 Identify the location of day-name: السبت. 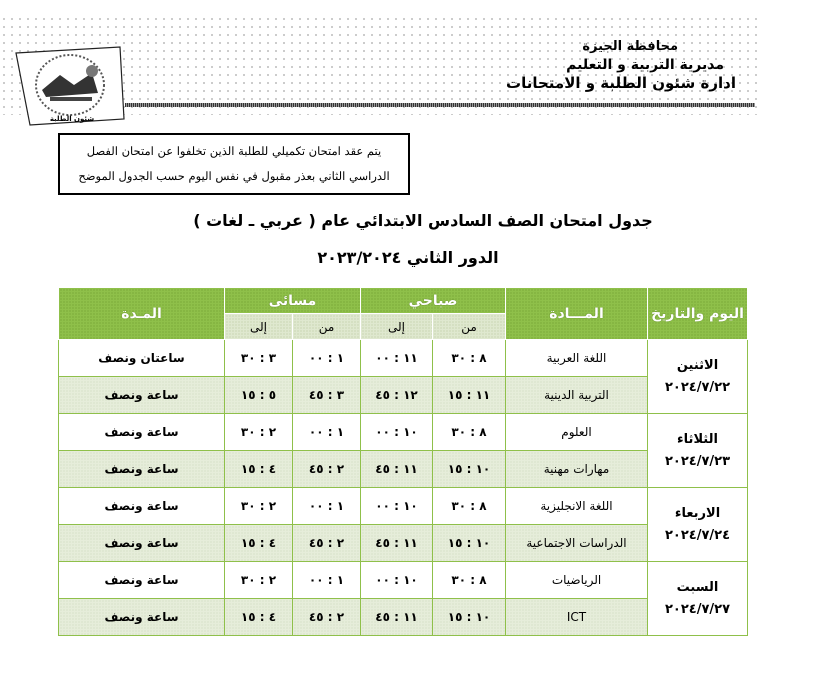
(697, 587).